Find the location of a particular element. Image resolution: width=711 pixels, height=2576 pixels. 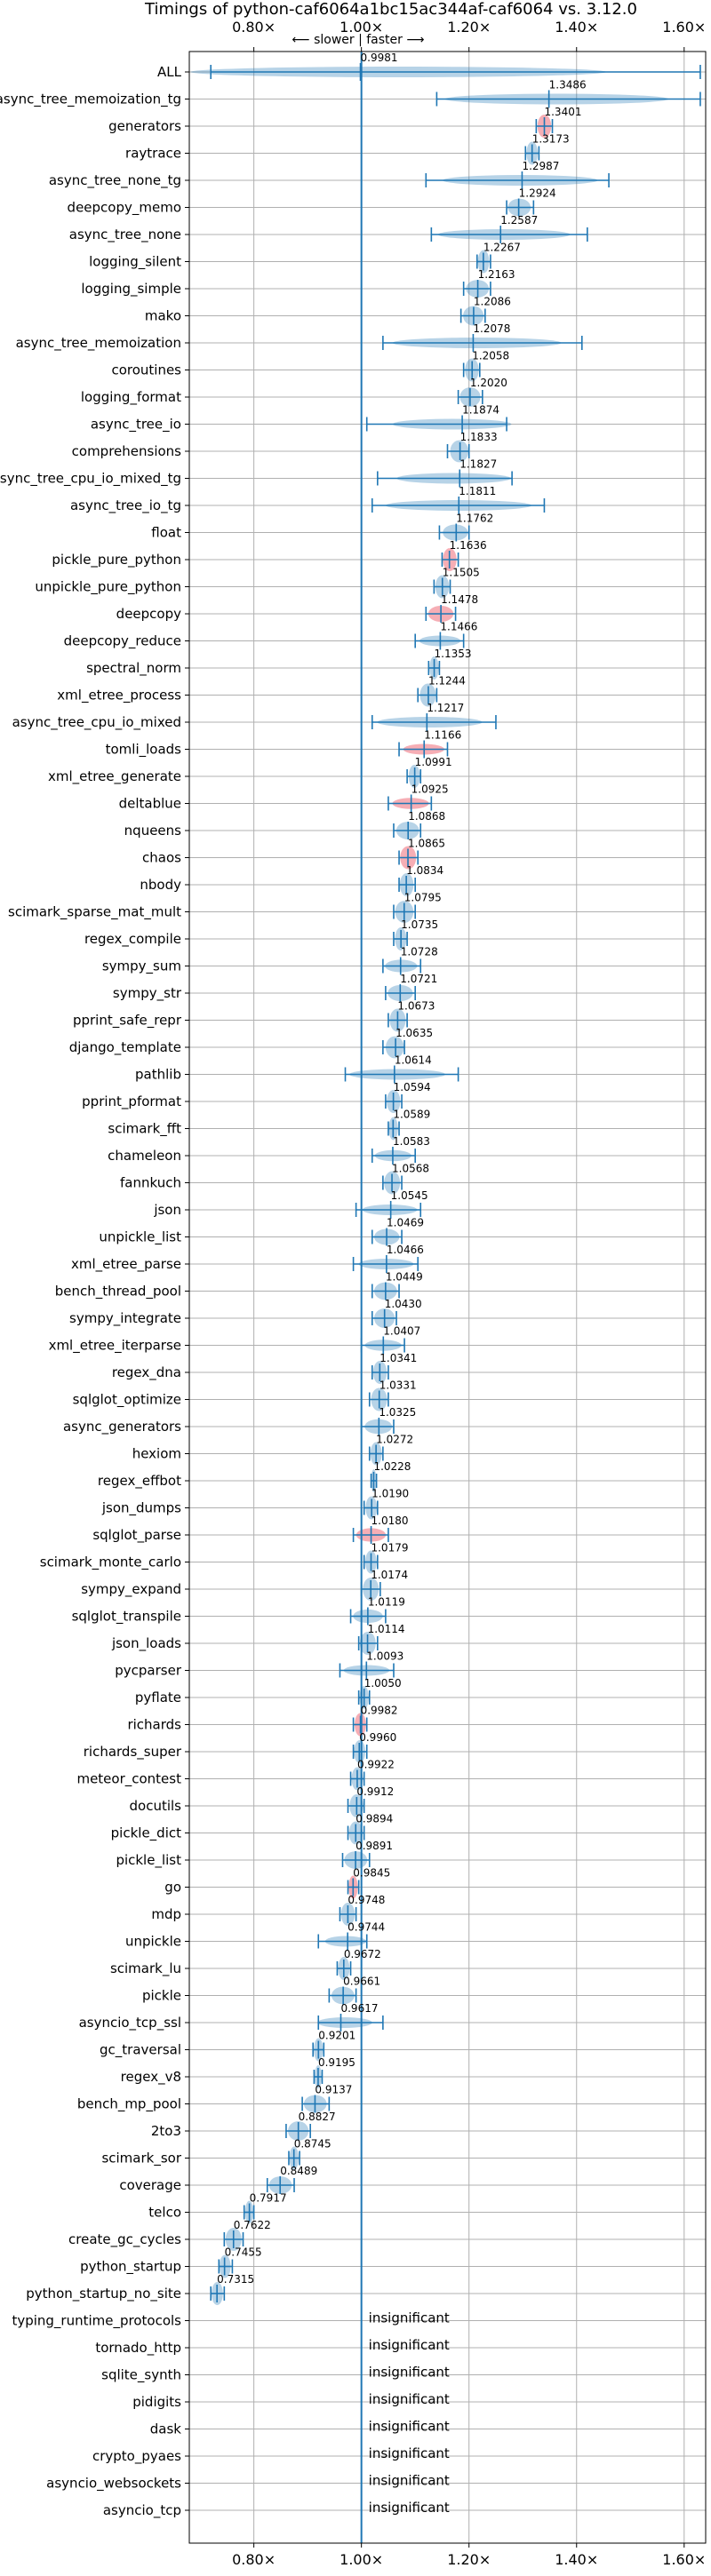

x-tick-label-top: 1.40× is located at coordinates (576, 27).